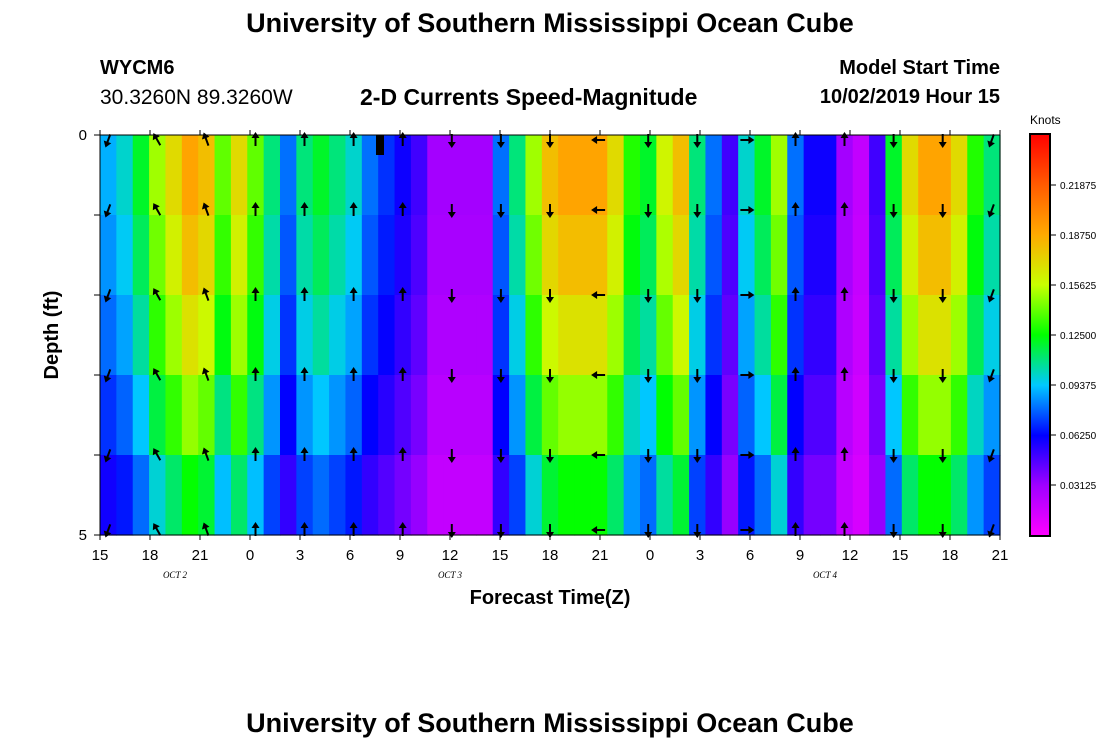  Describe the element at coordinates (750, 555) in the screenshot. I see `x-tick-label: 6` at that location.